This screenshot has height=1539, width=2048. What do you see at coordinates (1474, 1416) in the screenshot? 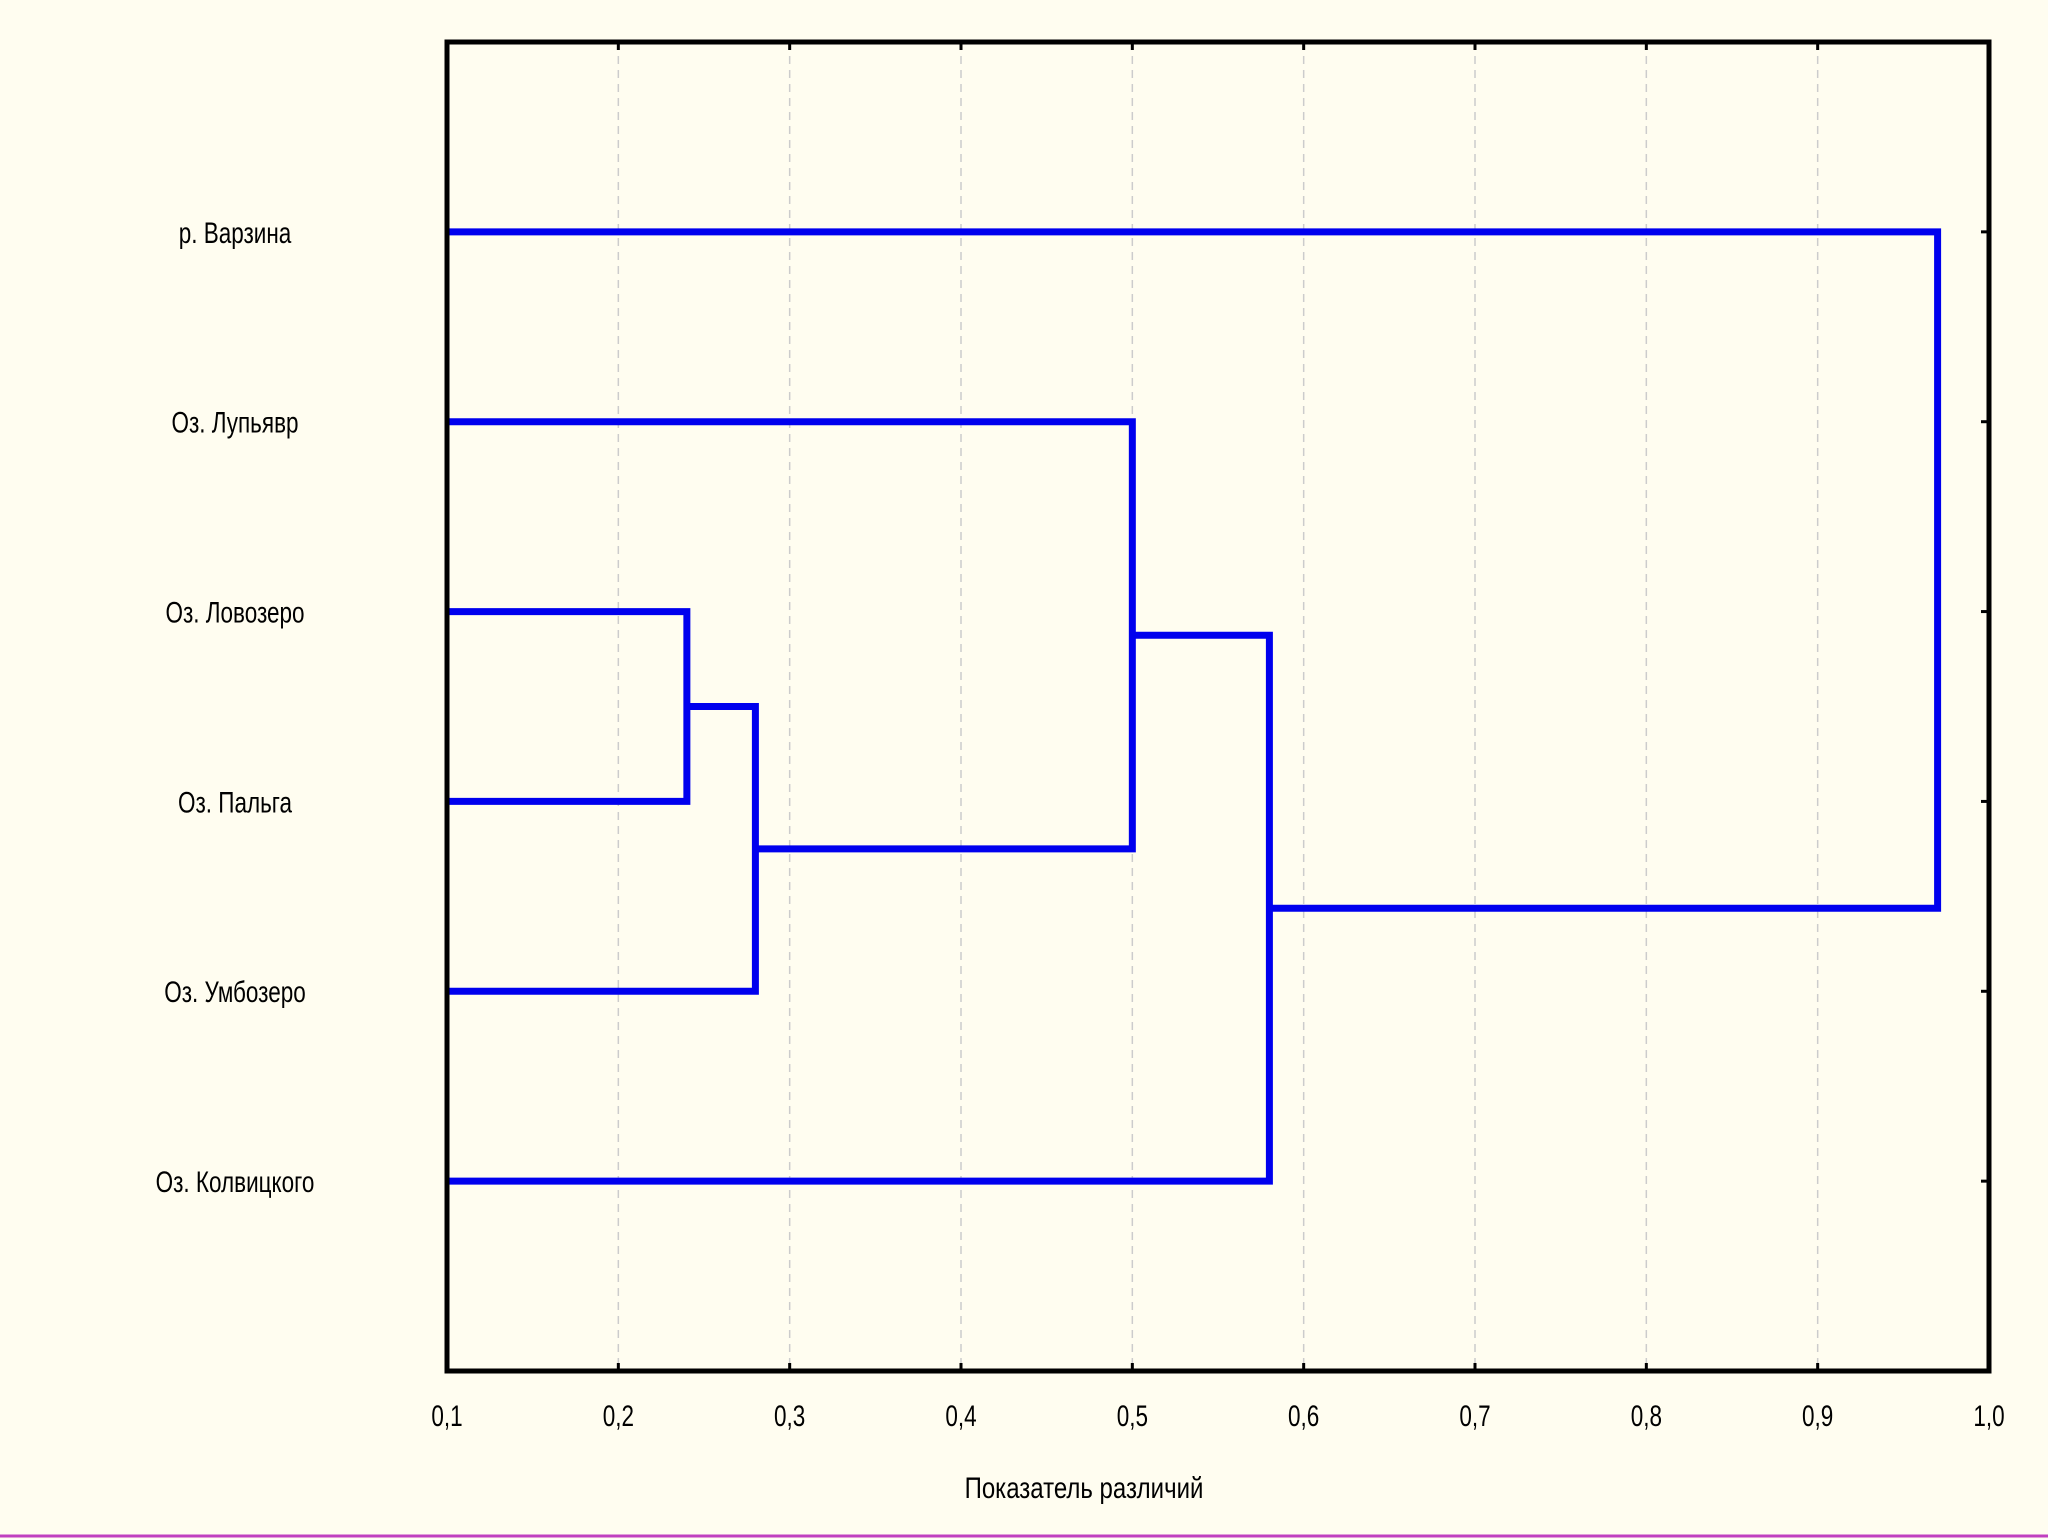
I see `x-tick-label: 0,7` at bounding box center [1474, 1416].